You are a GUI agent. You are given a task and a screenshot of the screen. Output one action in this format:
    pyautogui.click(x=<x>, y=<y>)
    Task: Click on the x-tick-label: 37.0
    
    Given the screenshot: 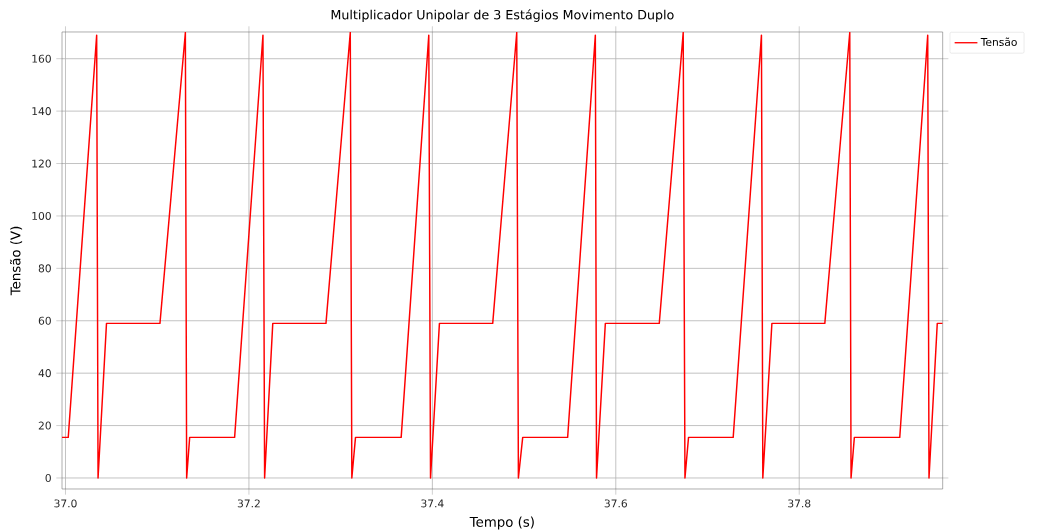 What is the action you would take?
    pyautogui.click(x=65, y=503)
    